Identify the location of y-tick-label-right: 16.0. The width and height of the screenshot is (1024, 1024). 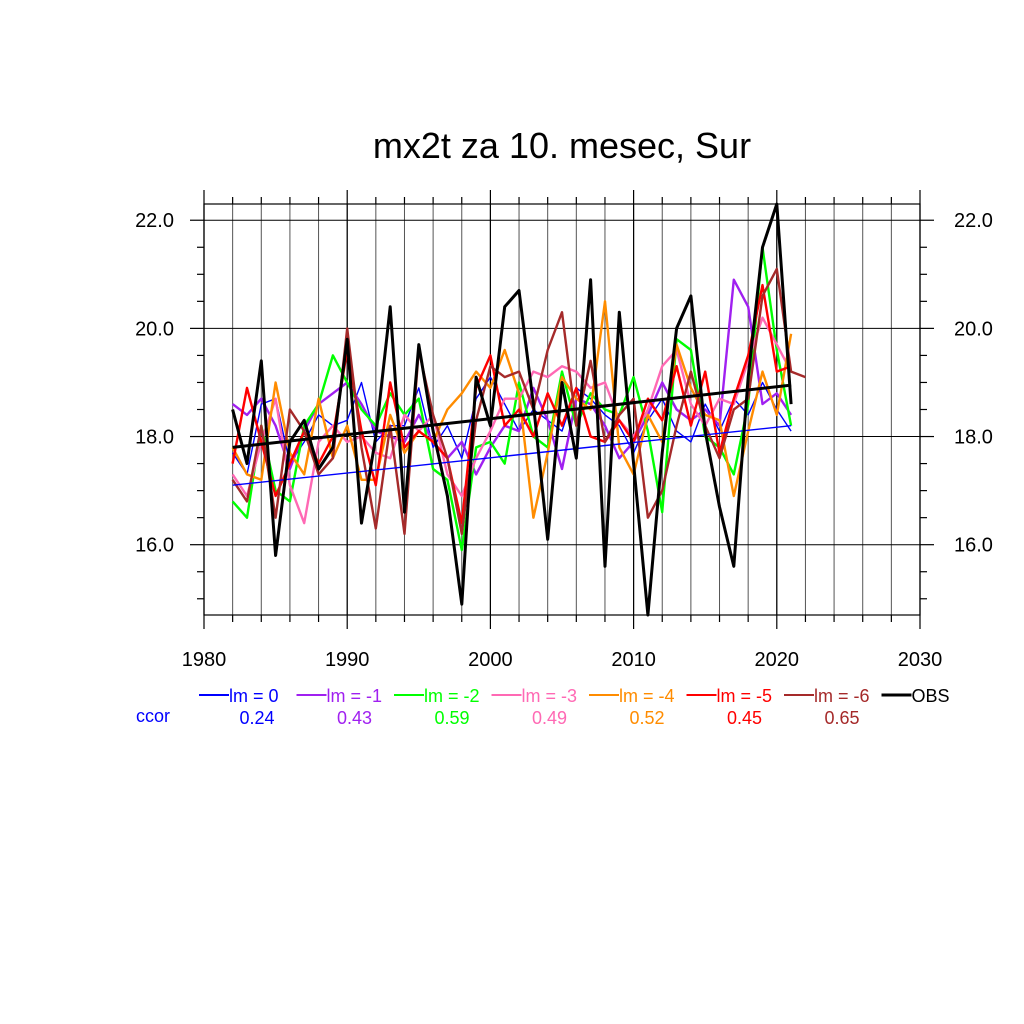
(973, 546).